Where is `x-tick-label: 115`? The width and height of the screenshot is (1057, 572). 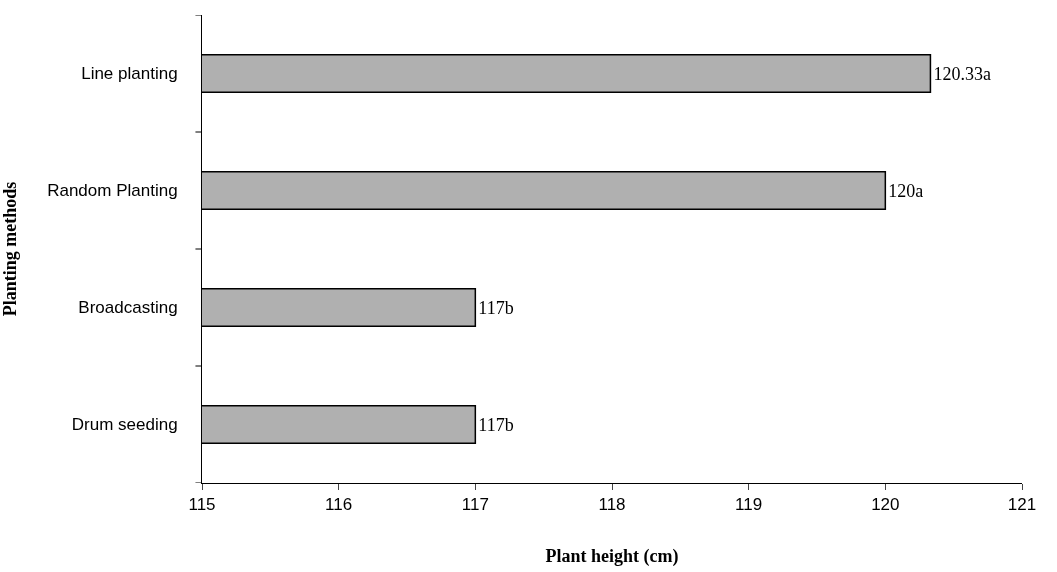 x-tick-label: 115 is located at coordinates (202, 505).